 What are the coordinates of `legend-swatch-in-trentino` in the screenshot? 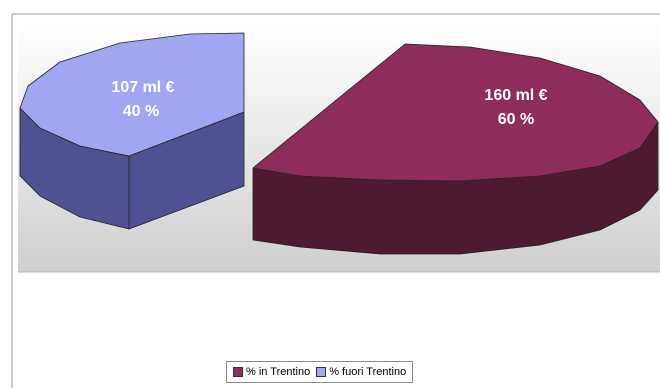 It's located at (238, 372).